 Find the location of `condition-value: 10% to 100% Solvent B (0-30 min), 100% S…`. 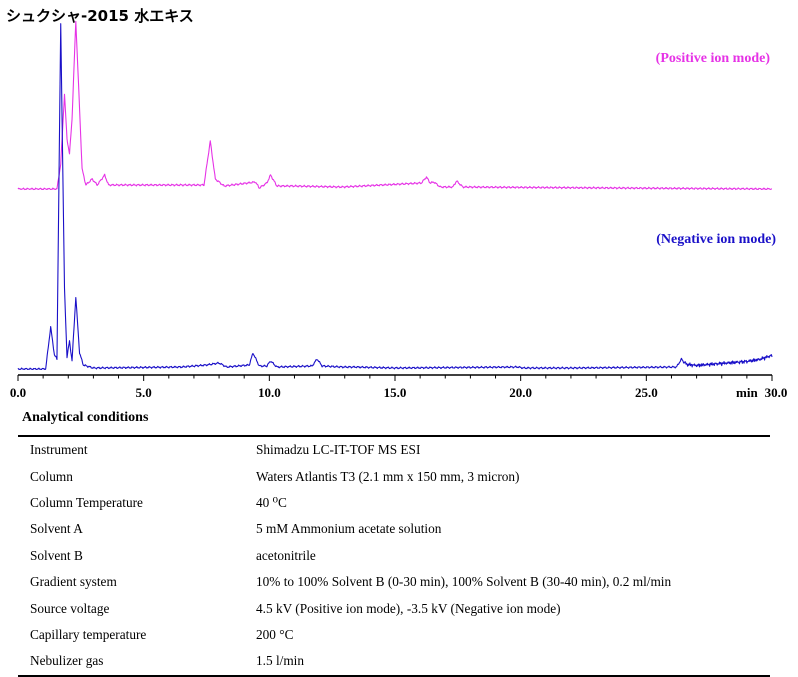

condition-value: 10% to 100% Solvent B (0-30 min), 100% S… is located at coordinates (464, 582).